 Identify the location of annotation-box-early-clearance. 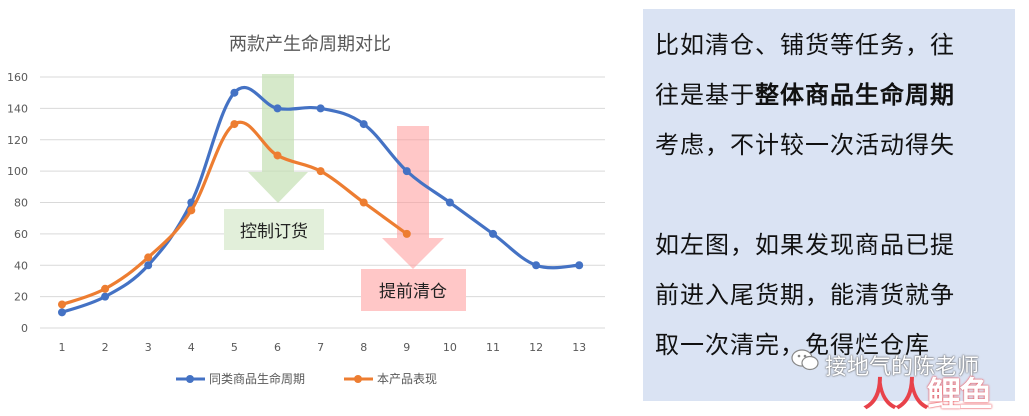
(413, 290).